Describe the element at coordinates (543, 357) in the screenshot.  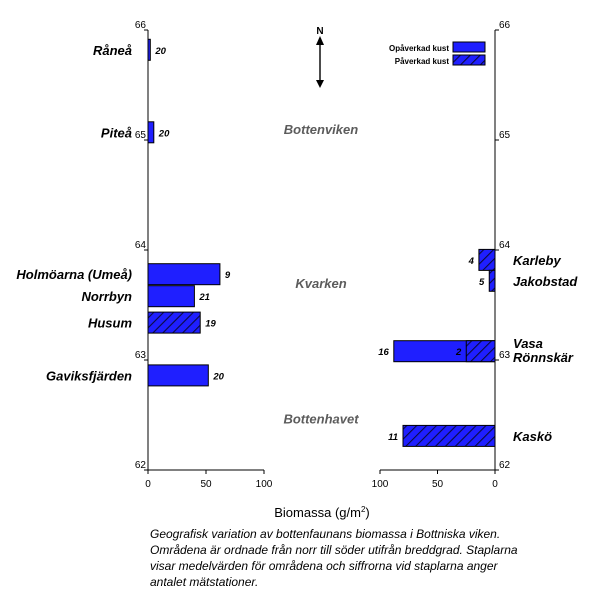
I see `site-label: Rönnskär` at that location.